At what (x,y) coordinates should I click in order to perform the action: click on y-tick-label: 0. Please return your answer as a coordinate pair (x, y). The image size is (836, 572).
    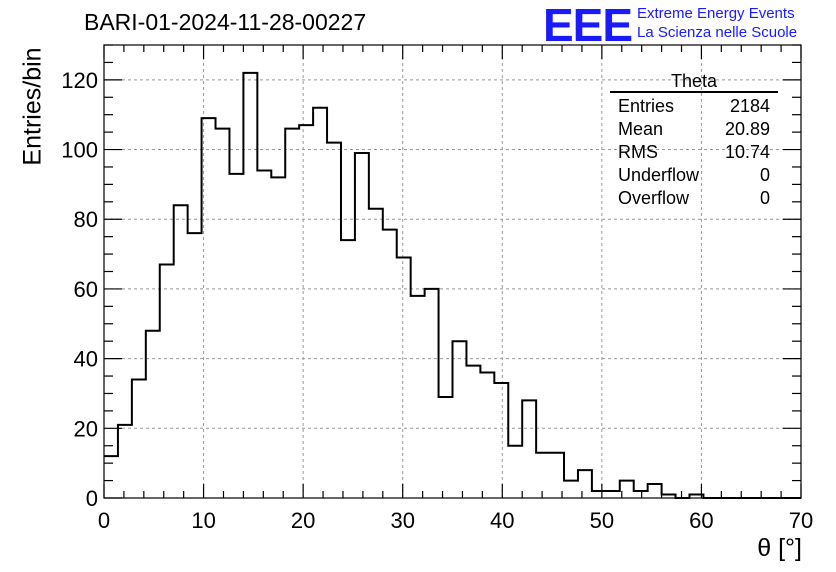
    Looking at the image, I should click on (92, 498).